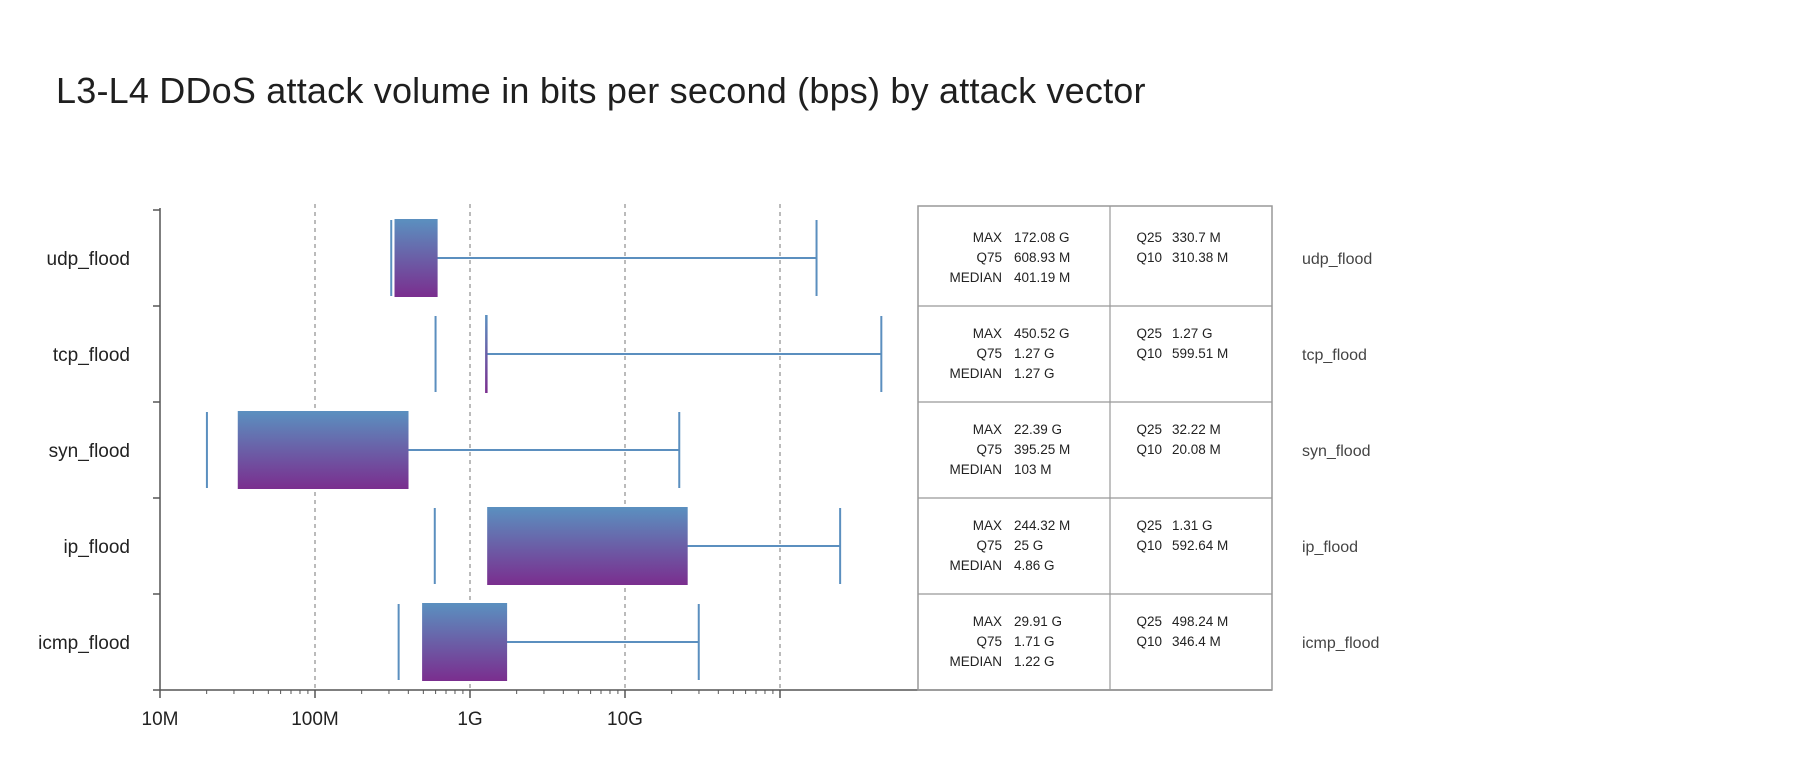 This screenshot has height=765, width=1797. I want to click on stat-value-q25: 1.27 G, so click(1192, 333).